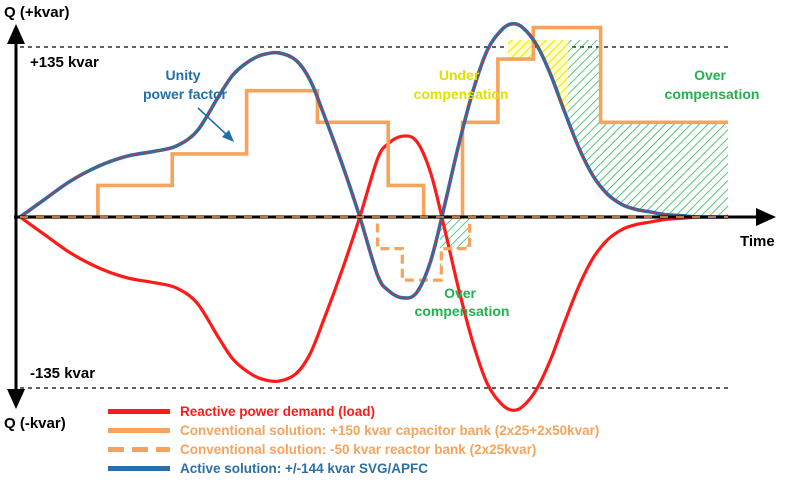 Image resolution: width=787 pixels, height=491 pixels. What do you see at coordinates (185, 84) in the screenshot?
I see `annotation-unity: Unity power factor` at bounding box center [185, 84].